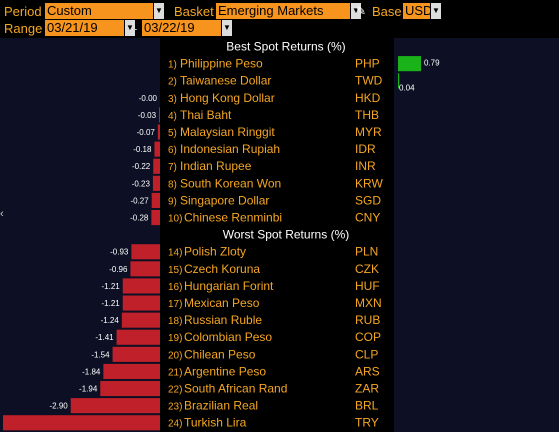  Describe the element at coordinates (175, 219) in the screenshot. I see `rank-label: 10)` at that location.